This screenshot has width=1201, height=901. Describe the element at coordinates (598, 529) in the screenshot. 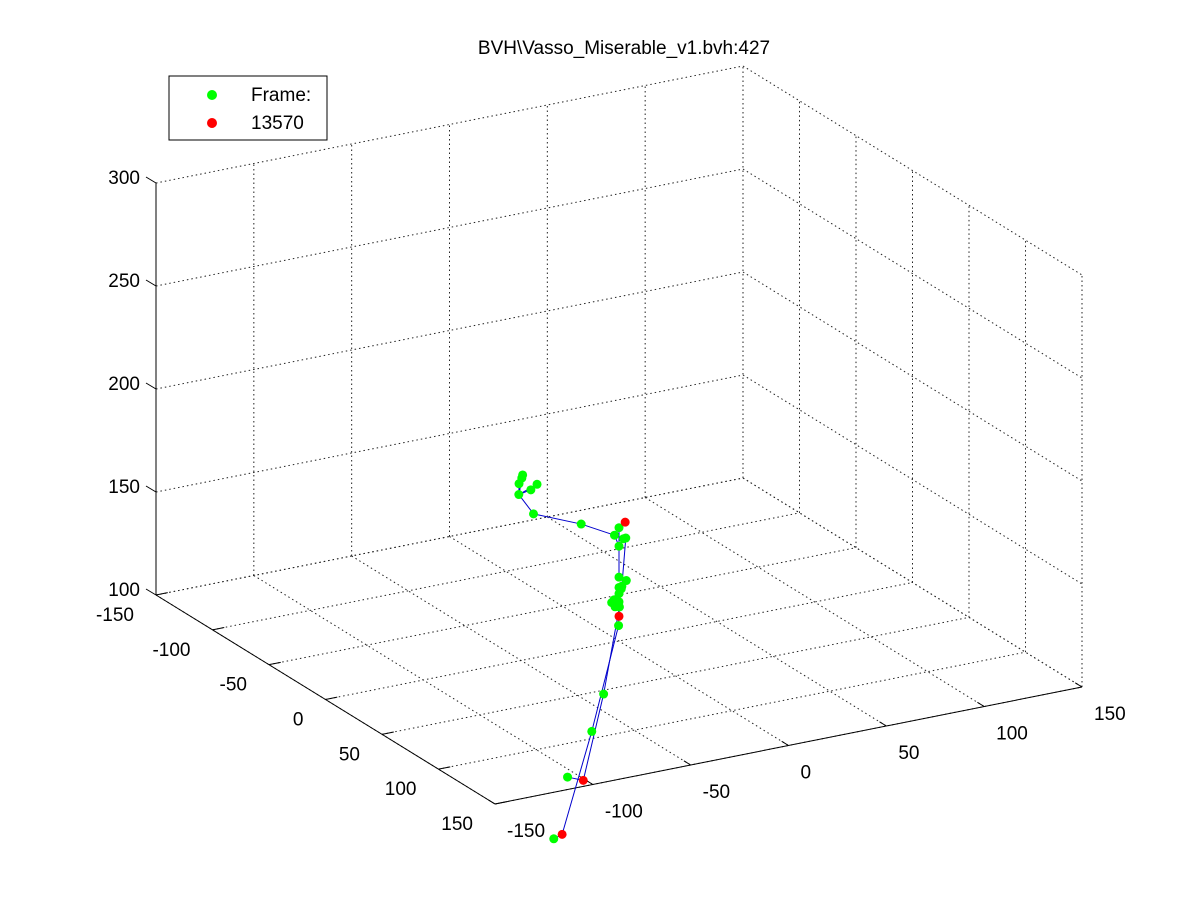

I see `bone-lclav-lshoulder` at that location.